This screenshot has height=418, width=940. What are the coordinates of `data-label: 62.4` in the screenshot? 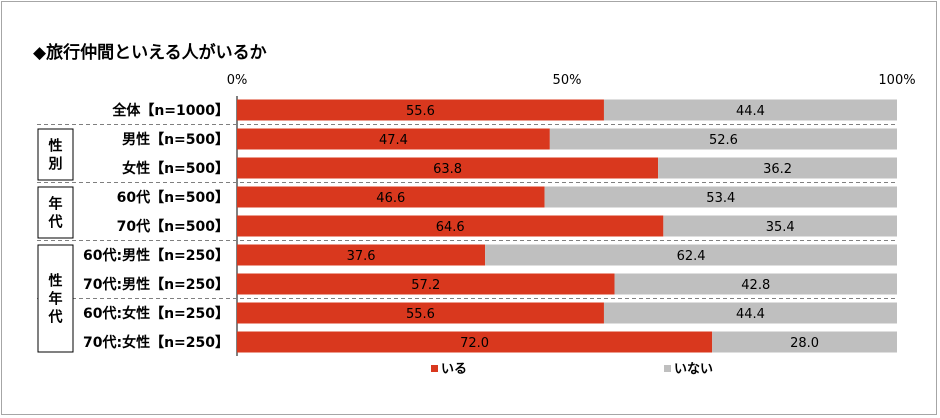 It's located at (691, 256).